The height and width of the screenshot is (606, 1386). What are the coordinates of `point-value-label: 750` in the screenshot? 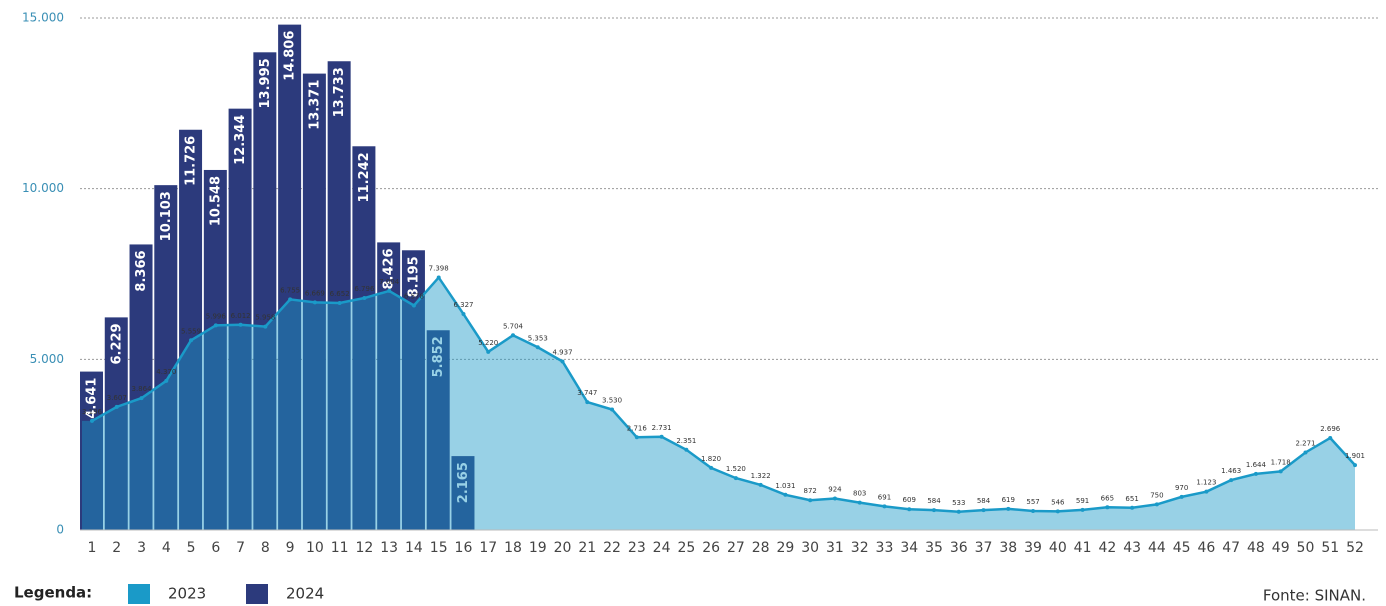 It's located at (1156, 495).